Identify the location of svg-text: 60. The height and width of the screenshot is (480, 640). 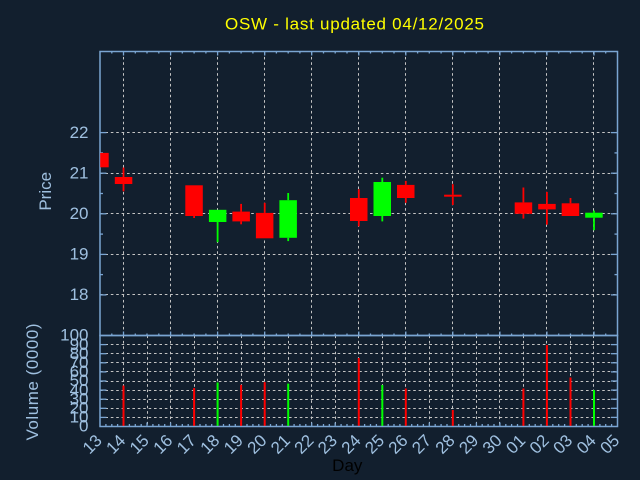
(79, 371).